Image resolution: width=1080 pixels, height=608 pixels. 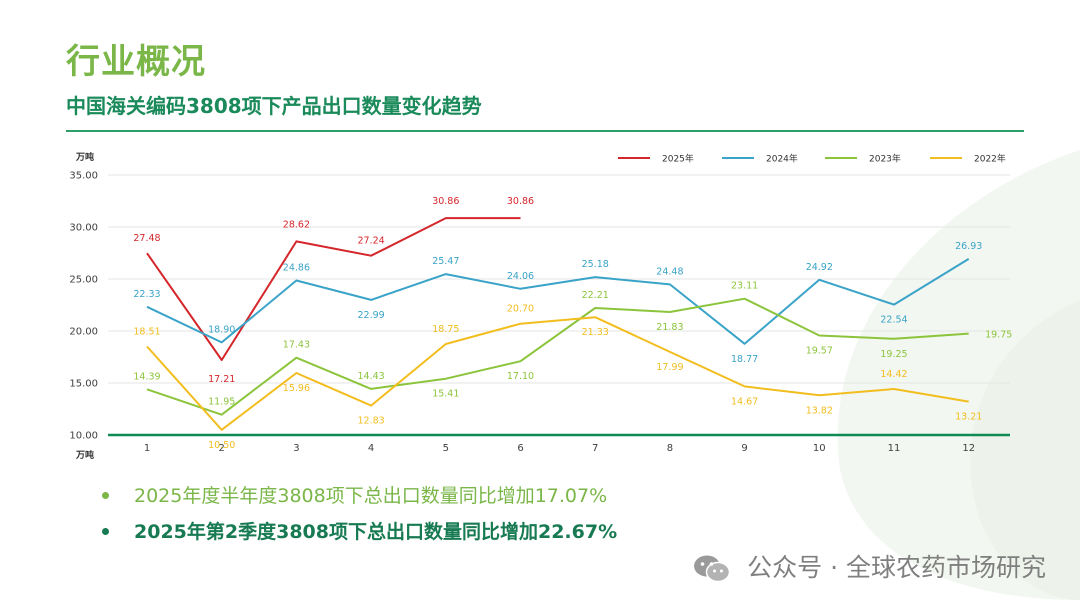 What do you see at coordinates (83, 384) in the screenshot?
I see `y-tick-label: 15.00` at bounding box center [83, 384].